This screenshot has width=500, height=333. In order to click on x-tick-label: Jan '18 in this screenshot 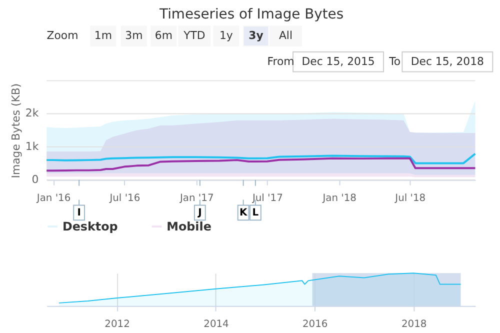, I will do `click(339, 198)`.